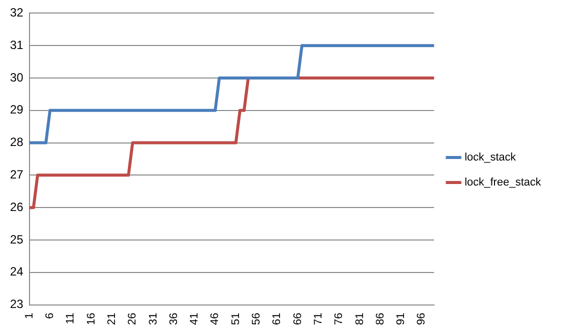 The width and height of the screenshot is (561, 332). Describe the element at coordinates (132, 319) in the screenshot. I see `x-tick-label: 26` at that location.